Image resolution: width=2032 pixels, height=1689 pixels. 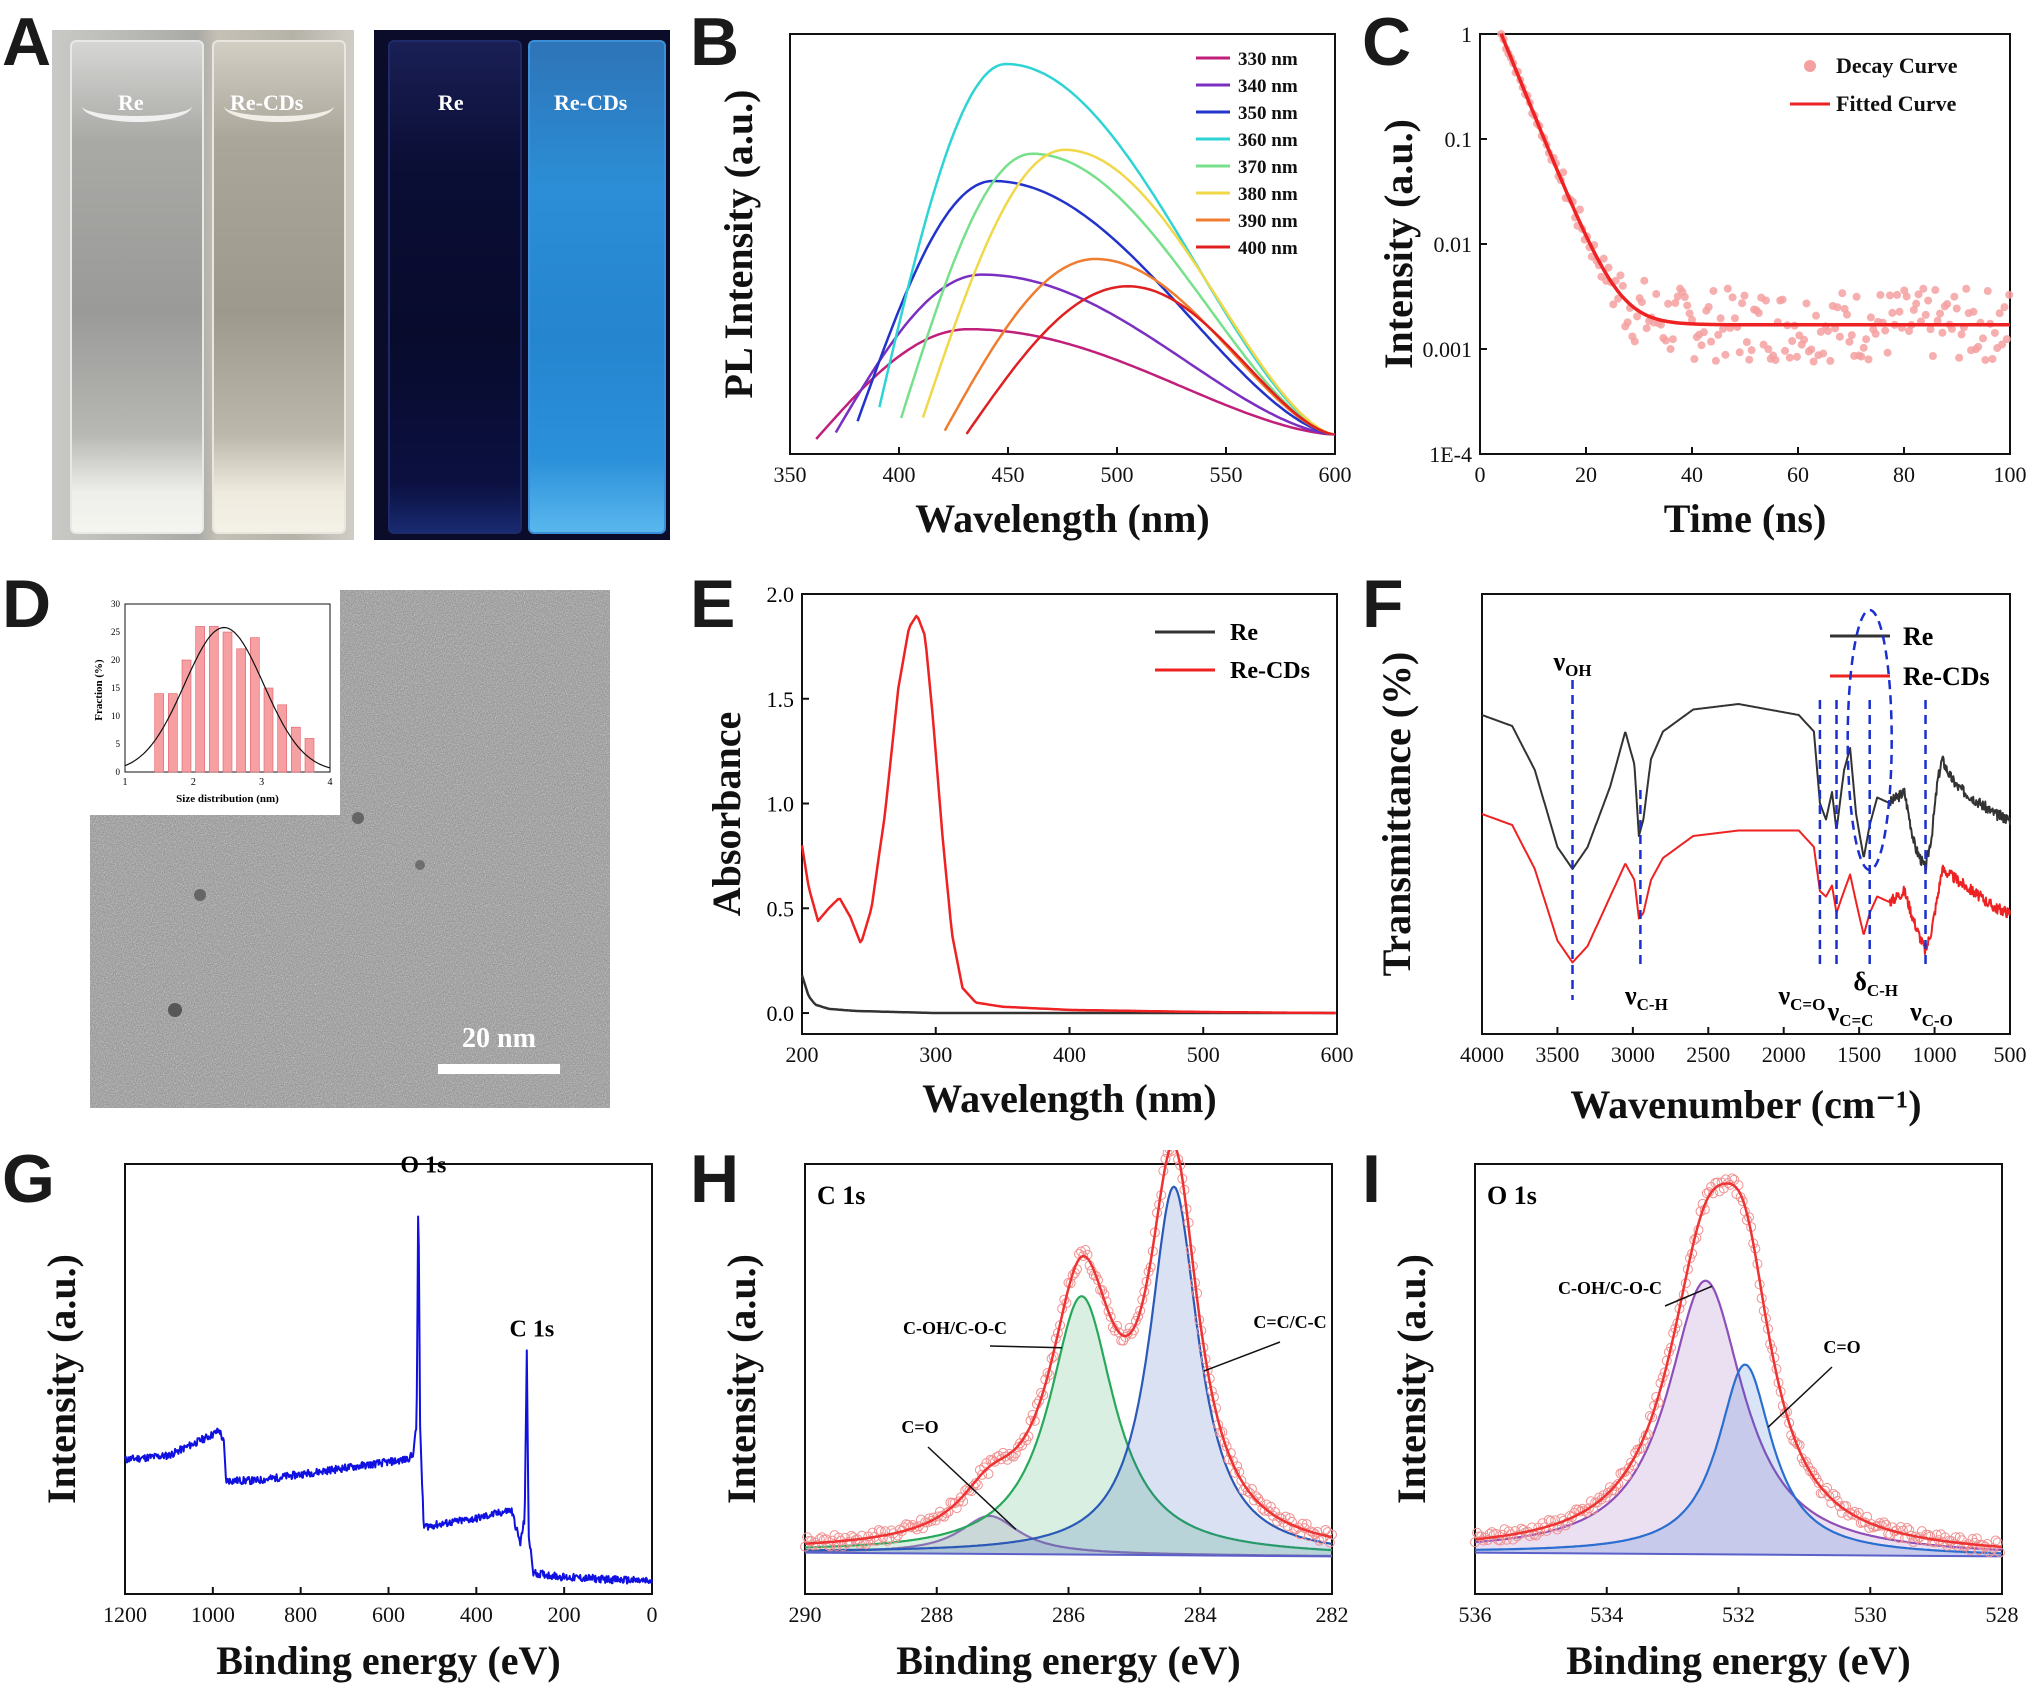 I want to click on legend-swatch, so click(x=1810, y=66).